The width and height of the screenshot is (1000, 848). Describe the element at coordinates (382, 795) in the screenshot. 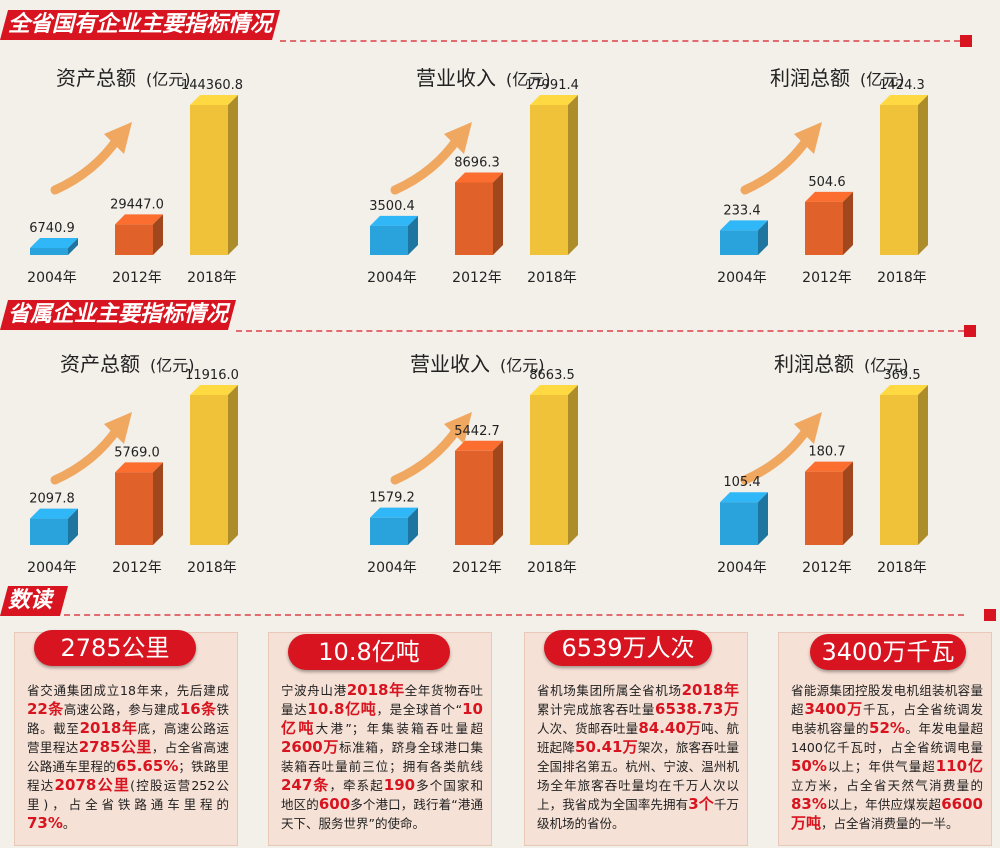

I see `card-text-run: 多个国家和地区的` at that location.